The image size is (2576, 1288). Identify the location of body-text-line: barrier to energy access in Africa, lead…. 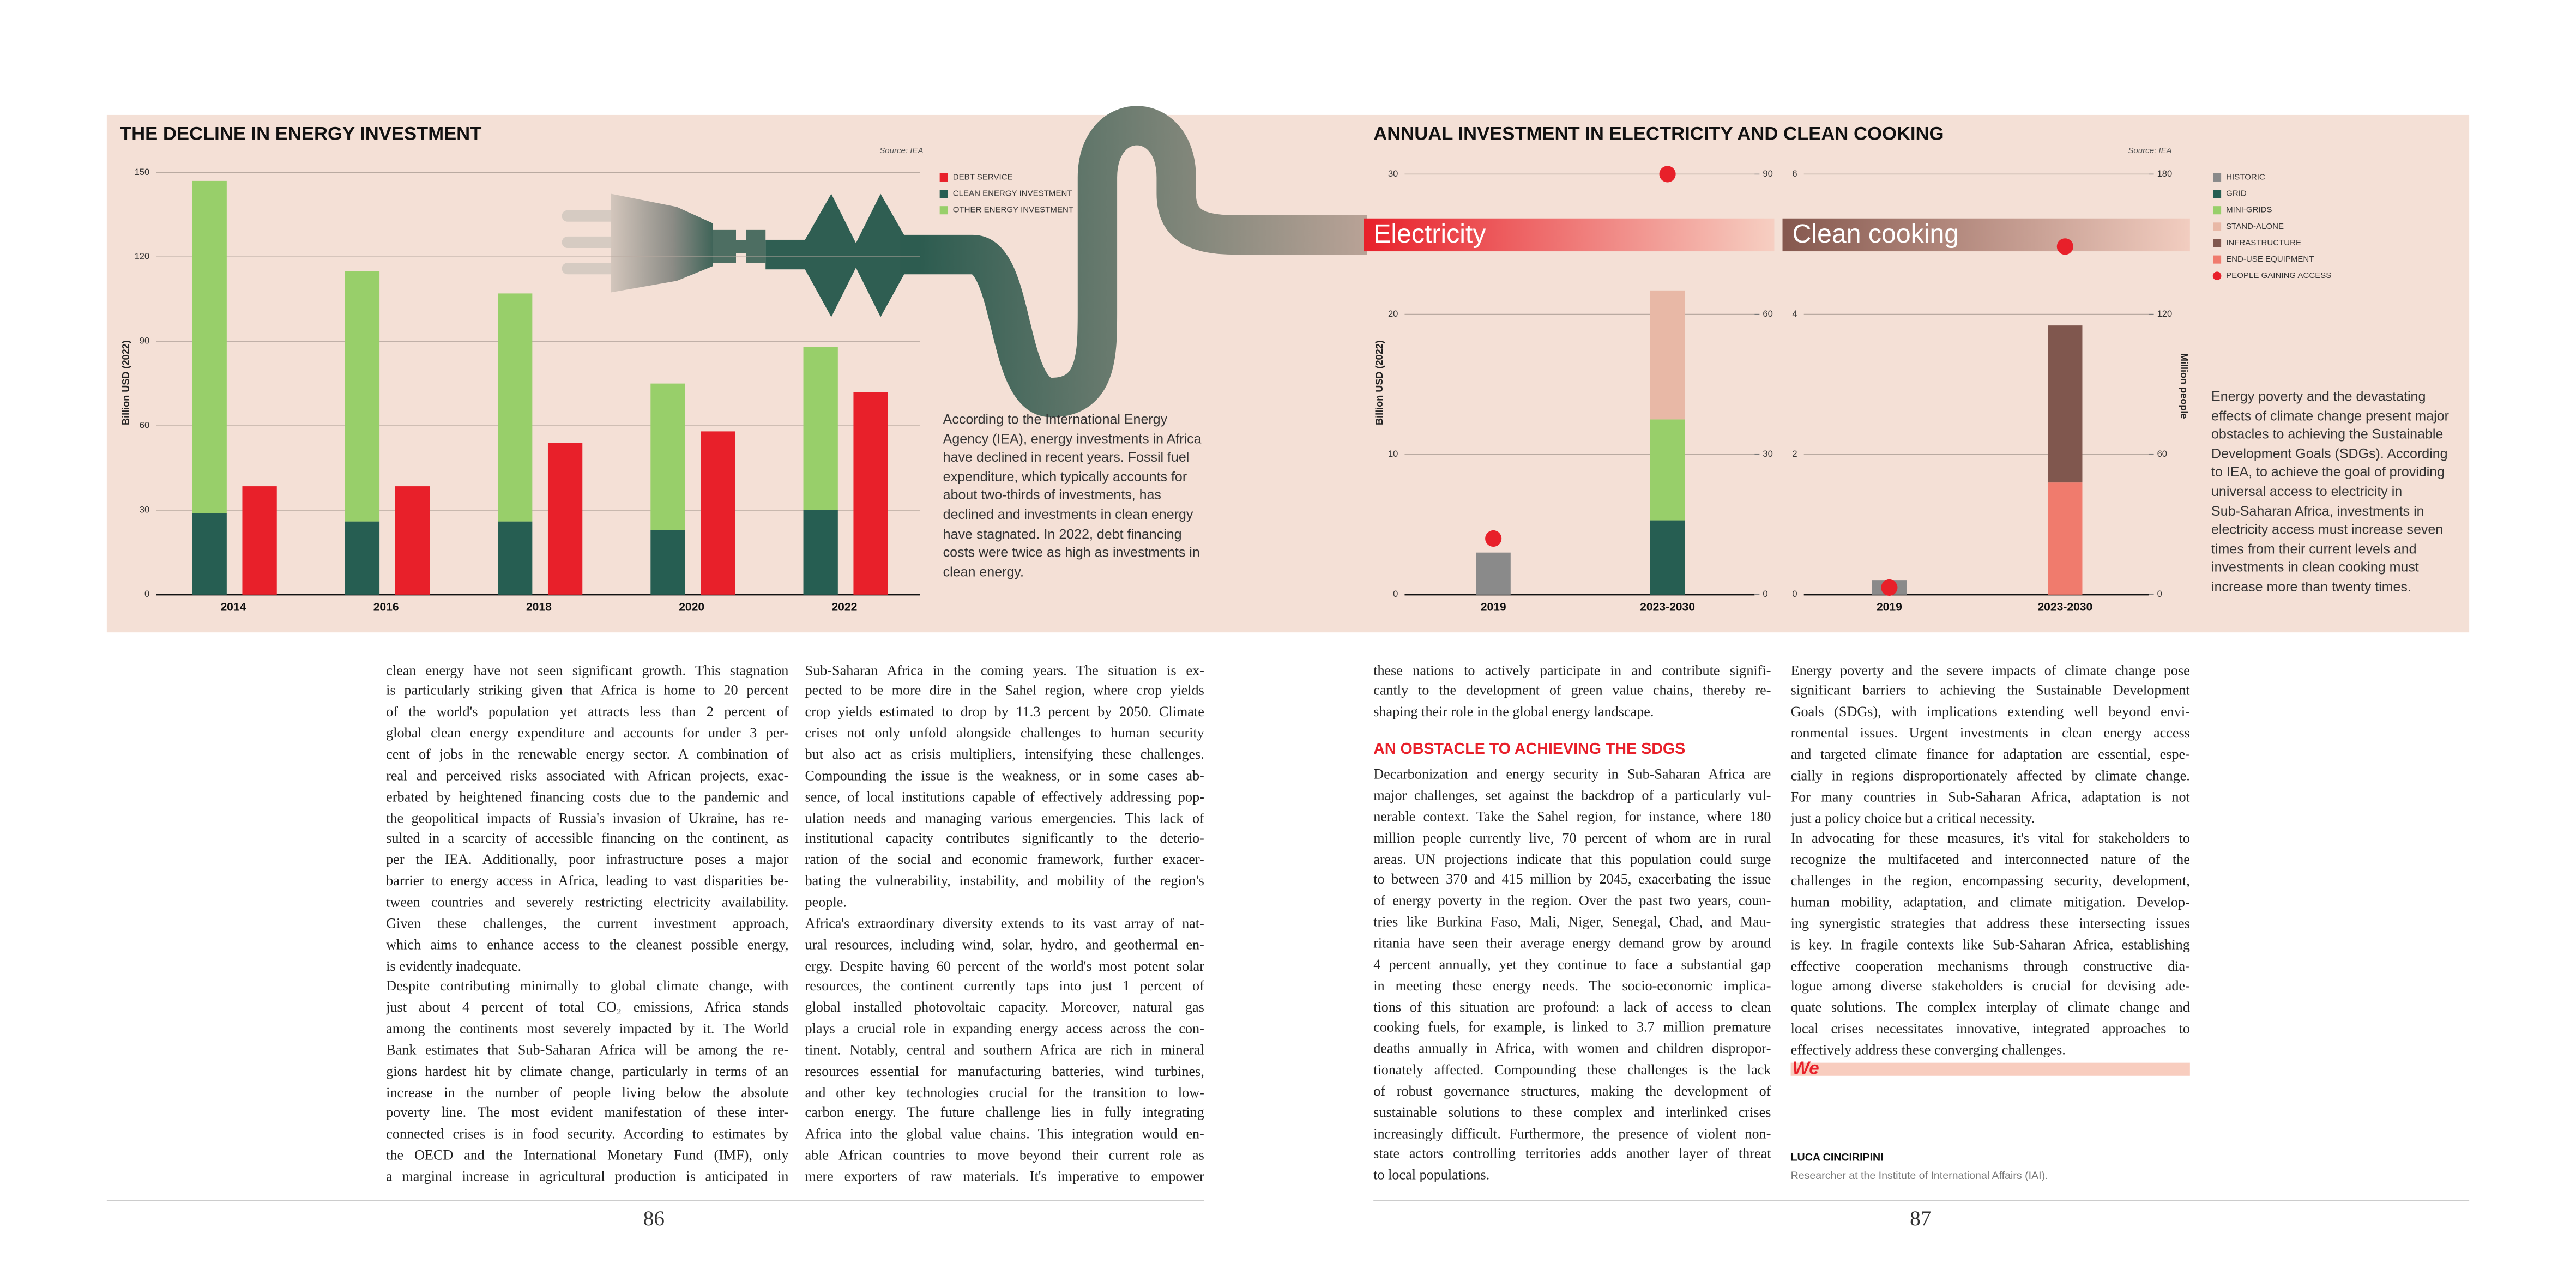
(587, 880).